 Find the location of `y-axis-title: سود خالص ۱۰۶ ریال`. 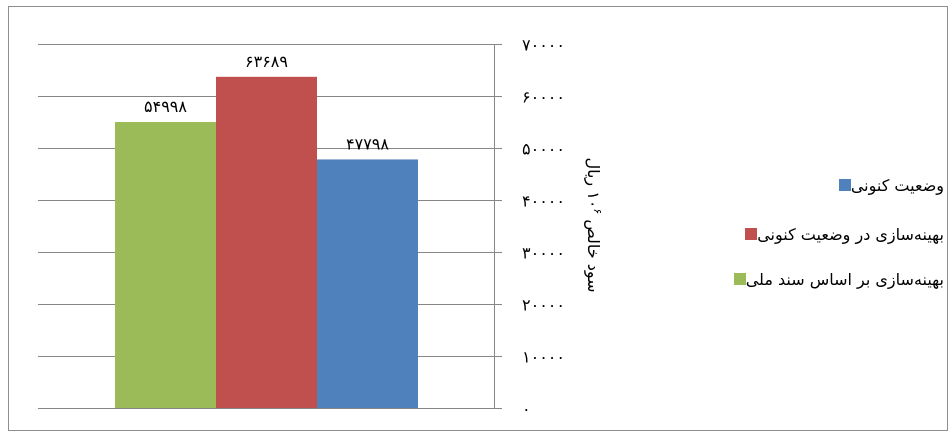

y-axis-title: سود خالص ۱۰۶ ریال is located at coordinates (593, 224).